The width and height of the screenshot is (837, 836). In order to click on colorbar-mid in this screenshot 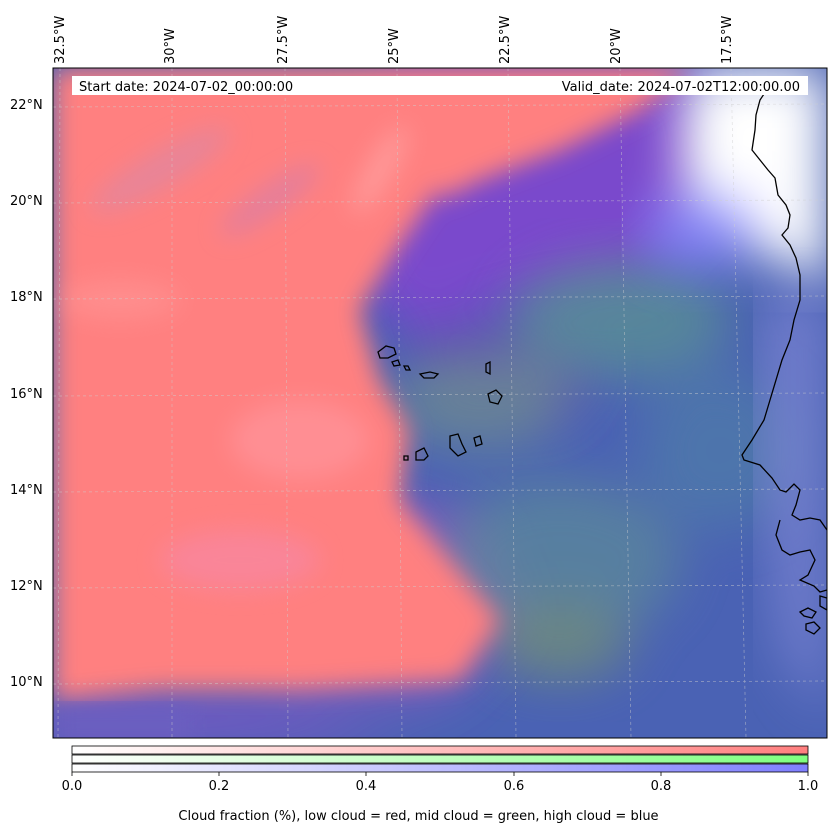, I will do `click(440, 759)`.